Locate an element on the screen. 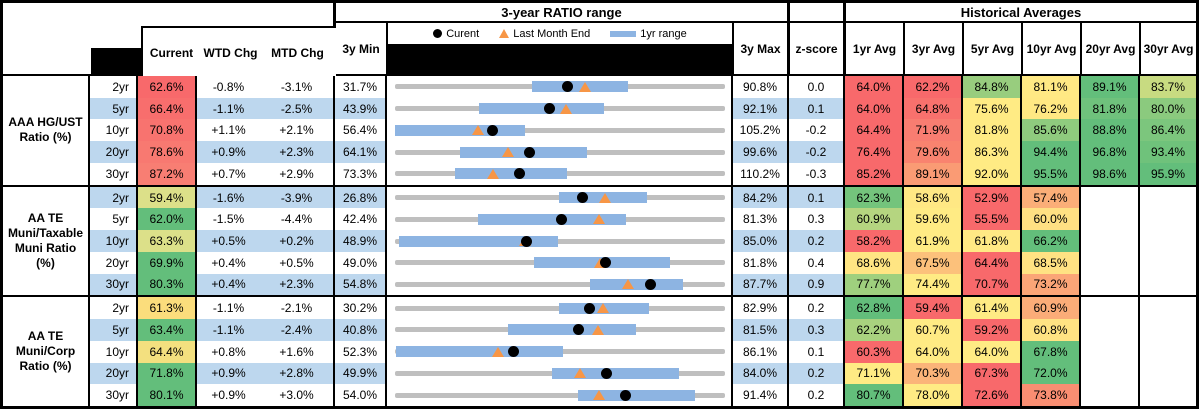  3y-max-cell: 87.7% is located at coordinates (761, 284).